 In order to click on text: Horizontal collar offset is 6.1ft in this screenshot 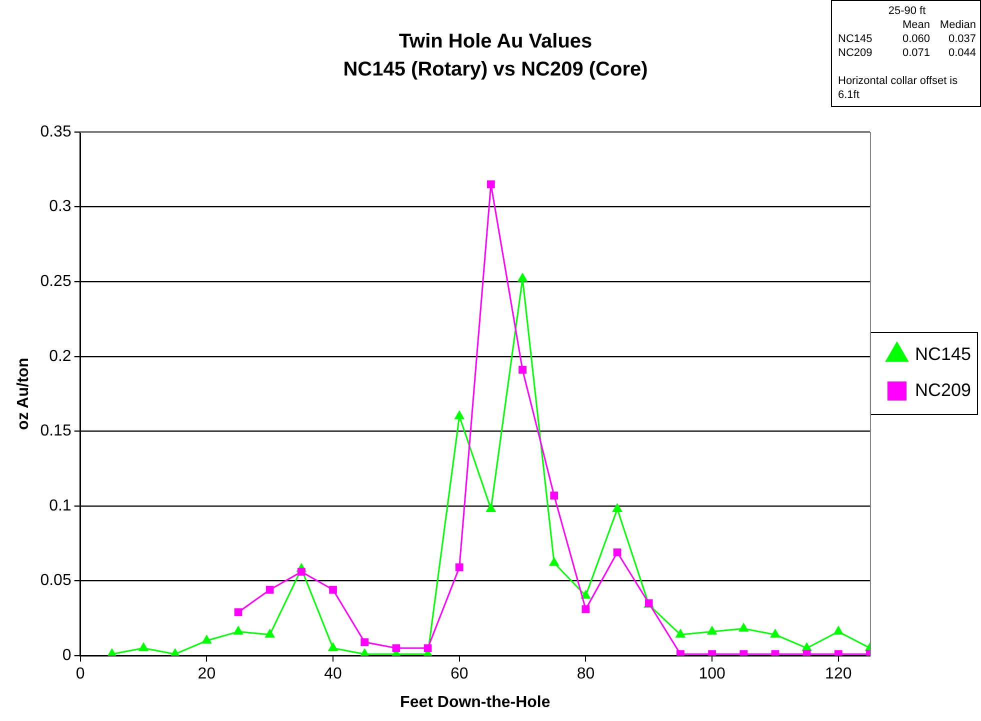, I will do `click(898, 88)`.